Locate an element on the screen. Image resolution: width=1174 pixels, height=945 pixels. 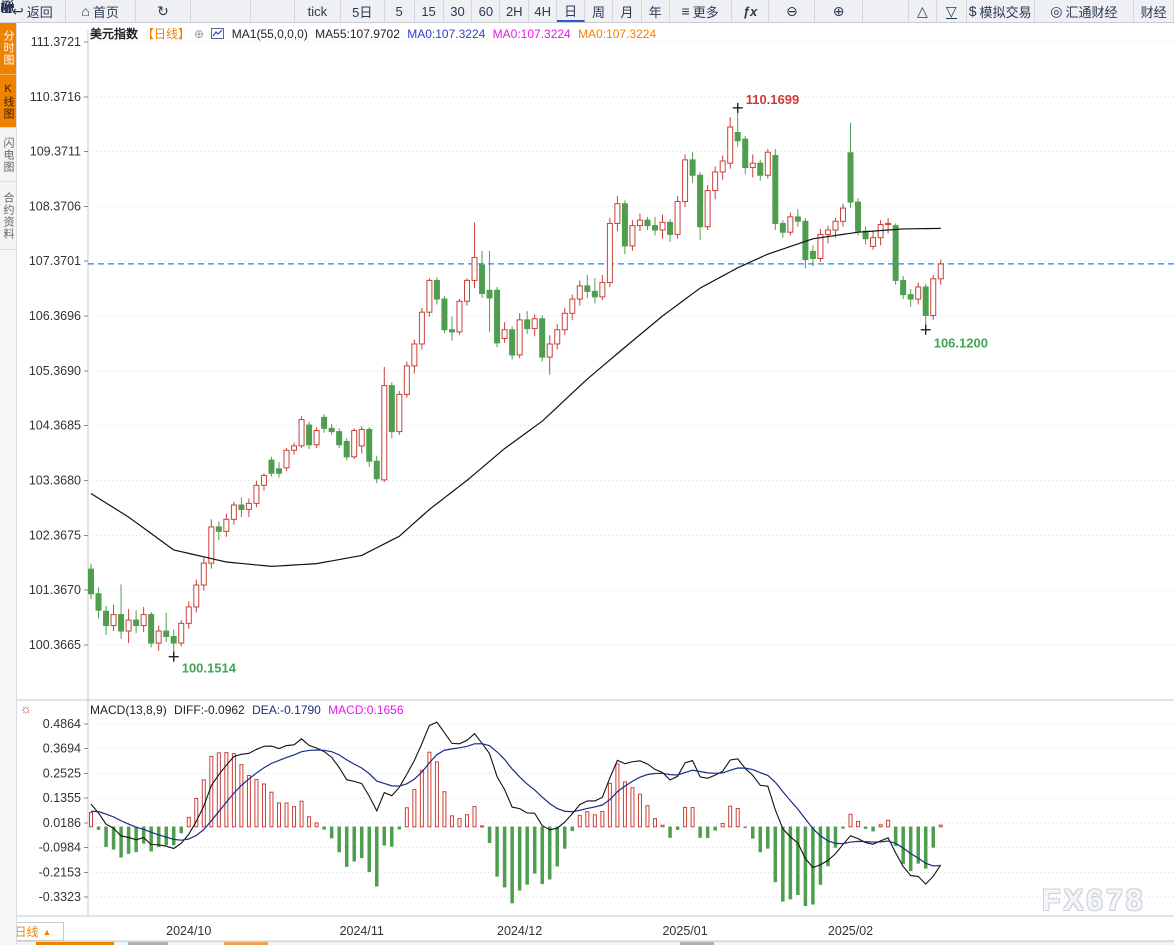
triangle-up-icon: △ is located at coordinates (922, 11).